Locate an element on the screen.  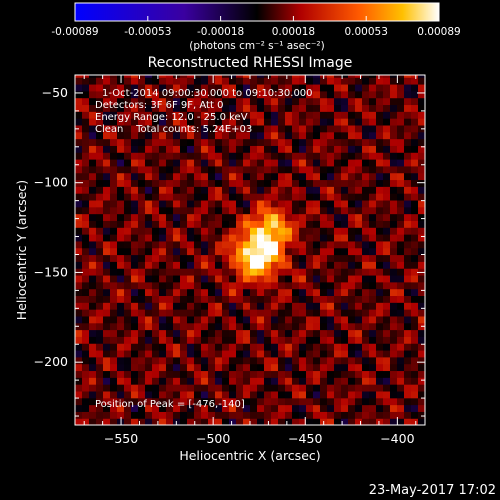
y-tick-label: −150 is located at coordinates (51, 271).